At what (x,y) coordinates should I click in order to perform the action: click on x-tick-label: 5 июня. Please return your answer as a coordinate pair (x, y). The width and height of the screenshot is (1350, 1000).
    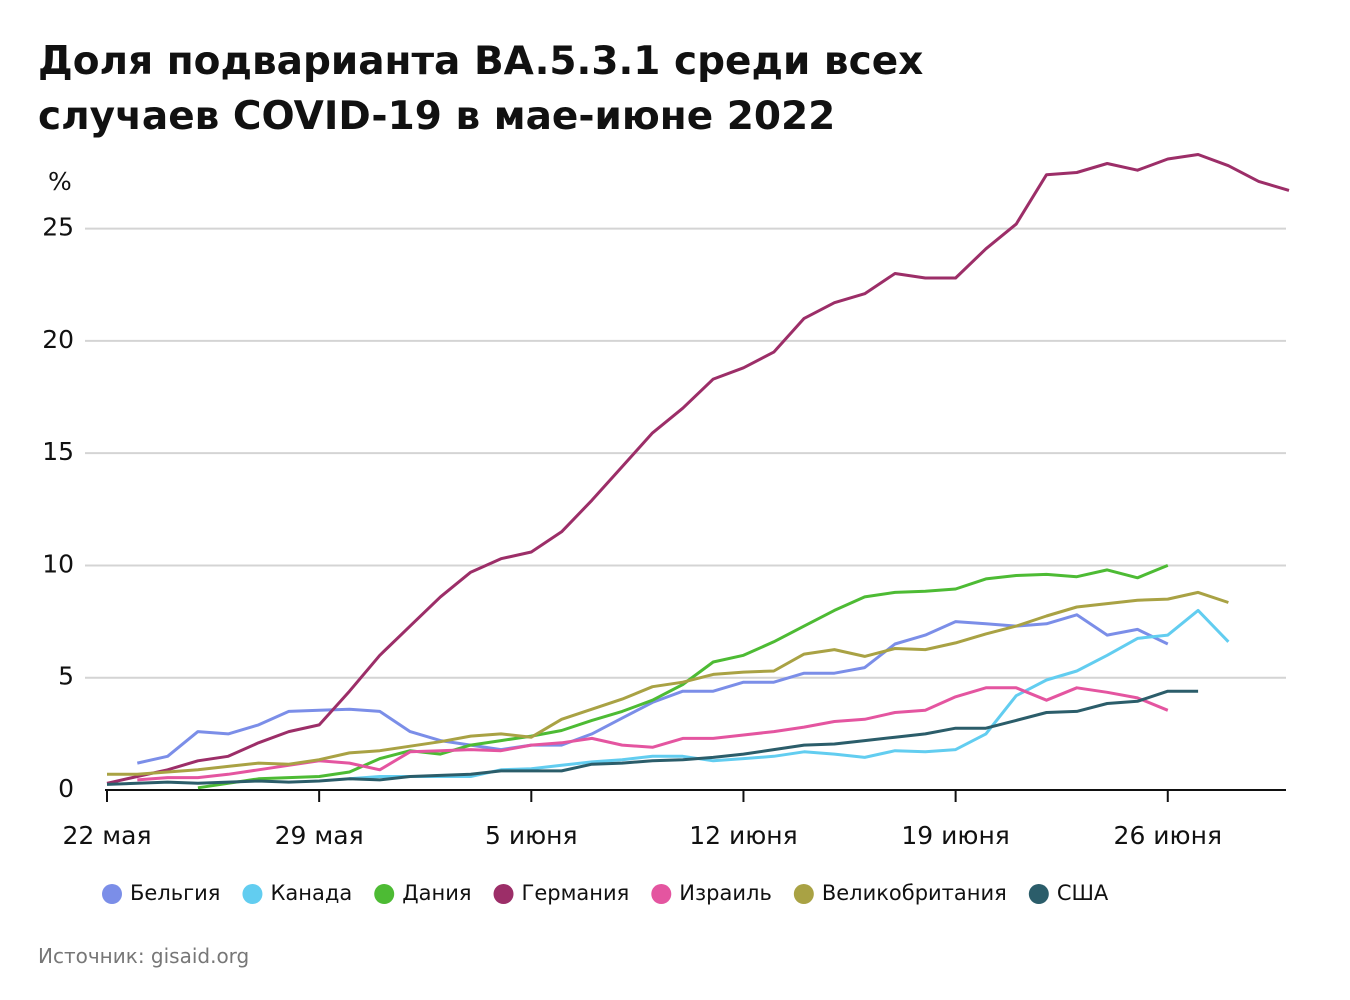
    Looking at the image, I should click on (531, 835).